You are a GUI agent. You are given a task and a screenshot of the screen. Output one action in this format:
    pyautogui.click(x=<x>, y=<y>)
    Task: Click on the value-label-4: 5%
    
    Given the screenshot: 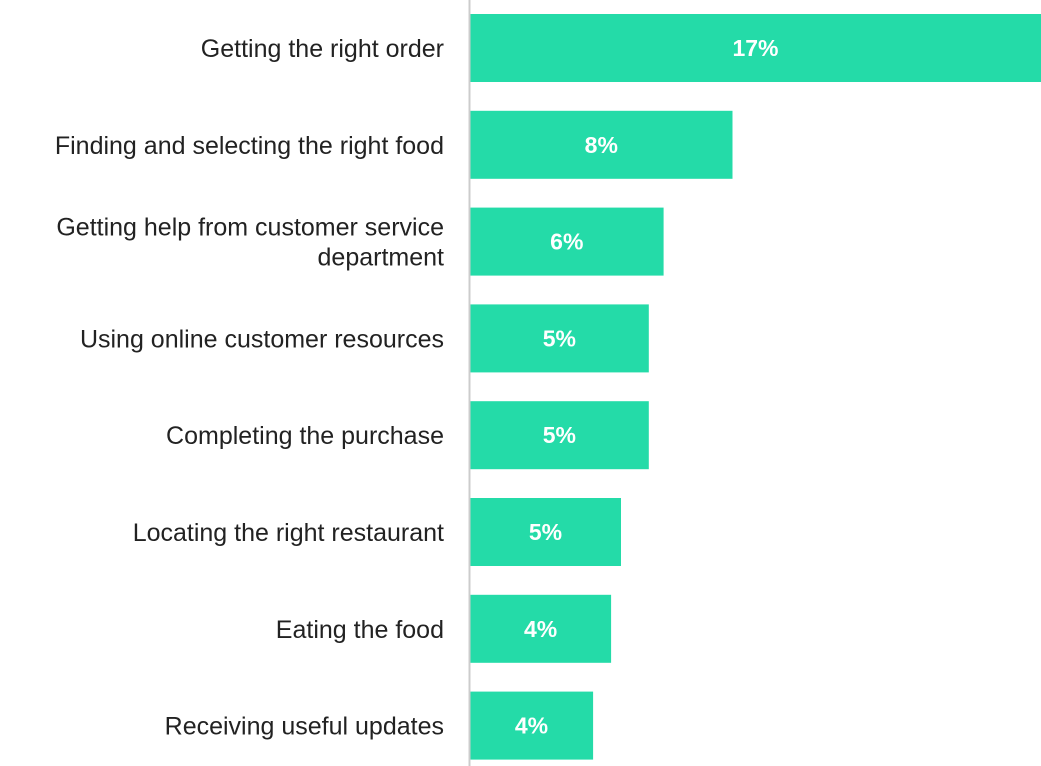 What is the action you would take?
    pyautogui.click(x=559, y=435)
    